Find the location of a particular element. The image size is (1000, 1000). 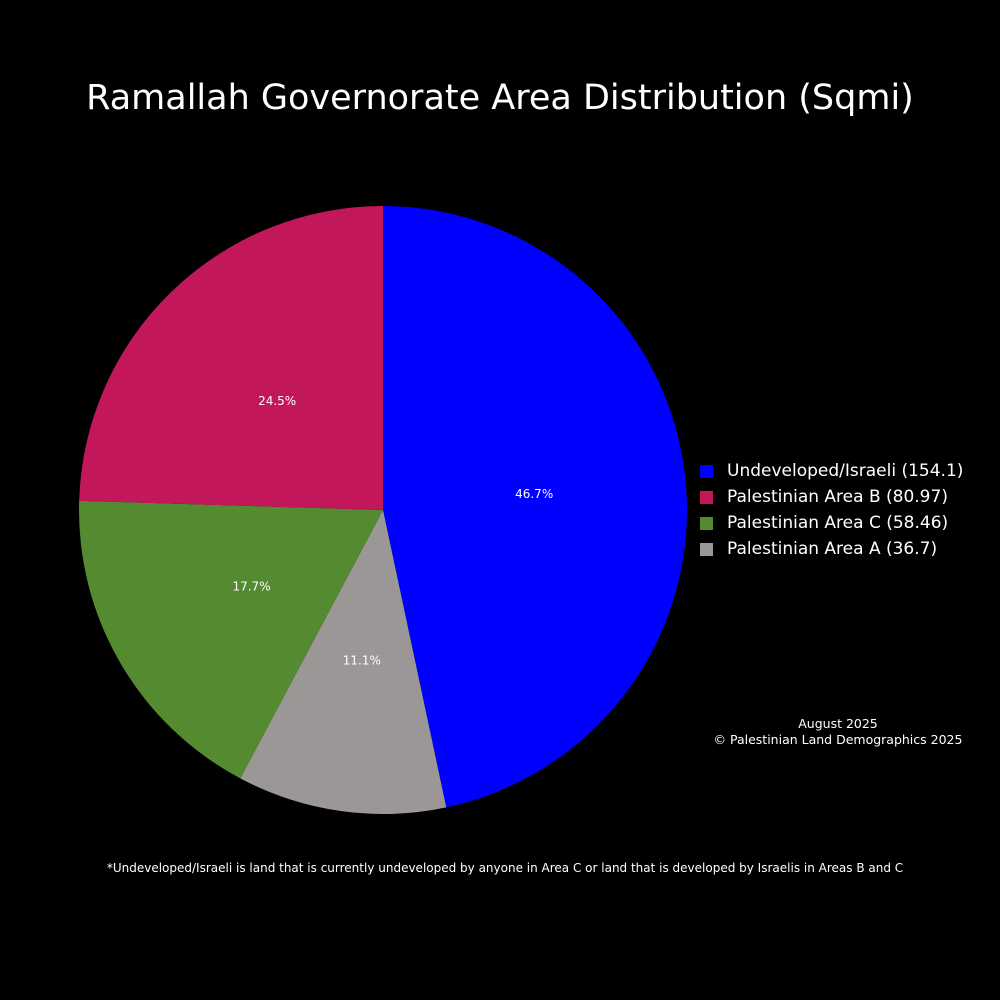

annotation-copyright: © Palestinian Land Demographics 2025 is located at coordinates (838, 739).